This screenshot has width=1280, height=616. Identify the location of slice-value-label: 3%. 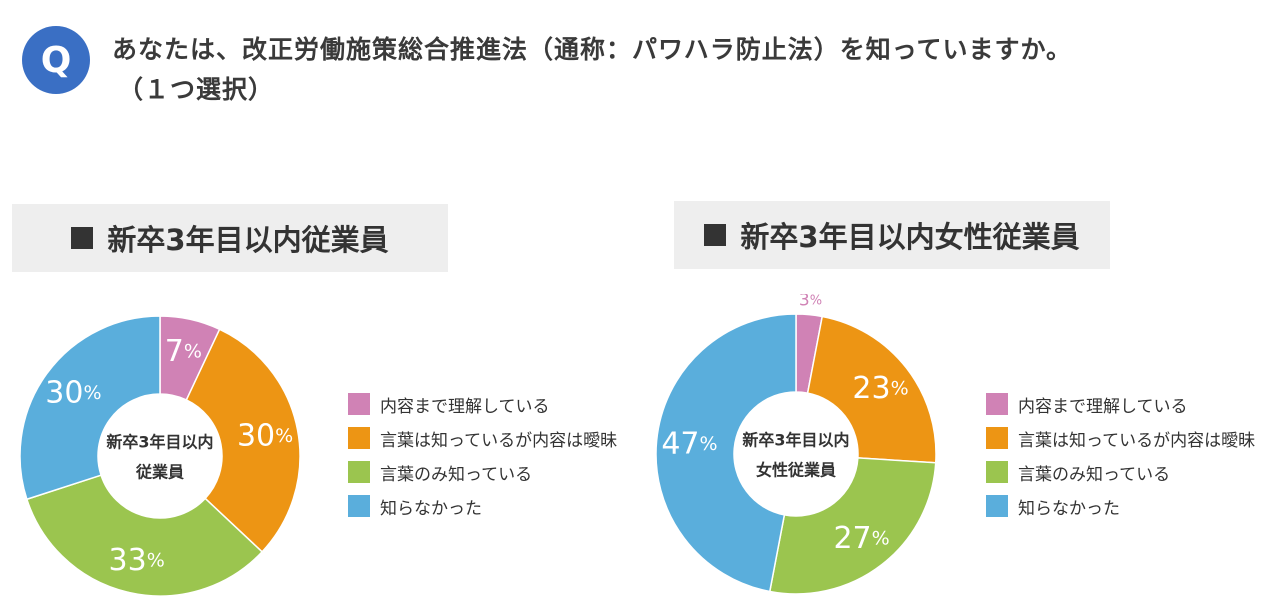
(810, 302).